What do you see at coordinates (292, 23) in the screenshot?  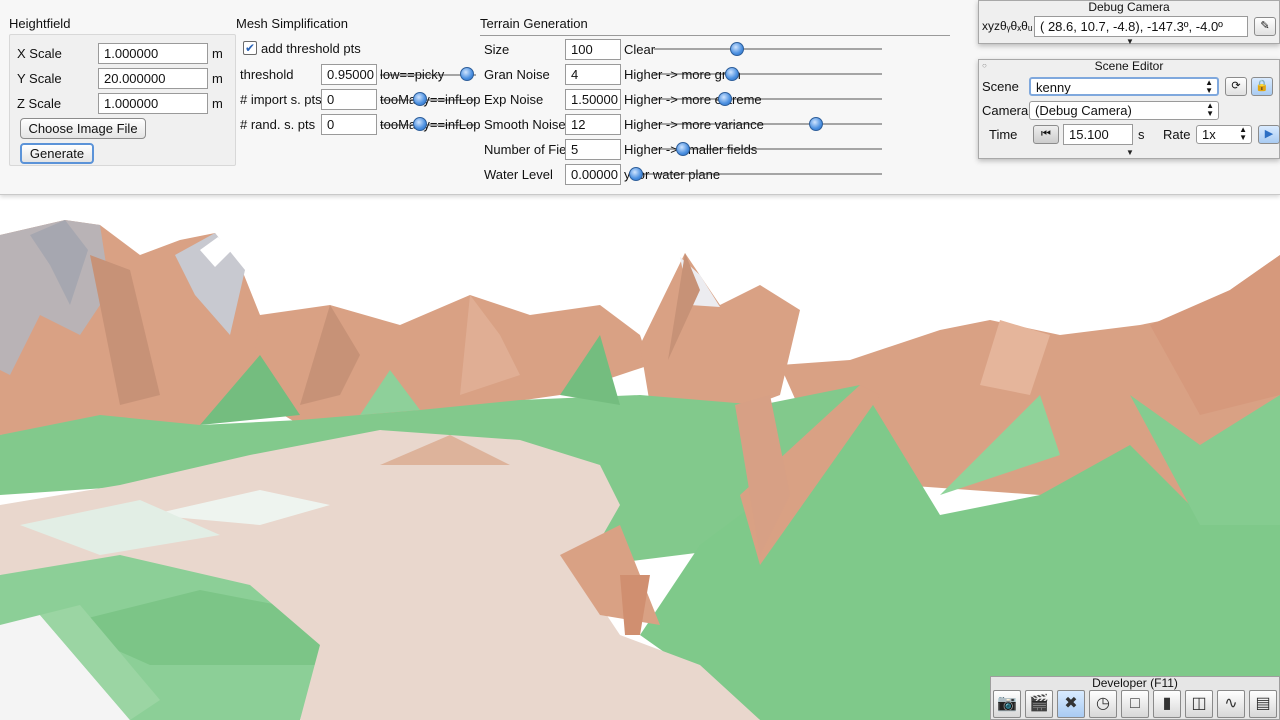 I see `mesh-simplification-title: Mesh Simplification` at bounding box center [292, 23].